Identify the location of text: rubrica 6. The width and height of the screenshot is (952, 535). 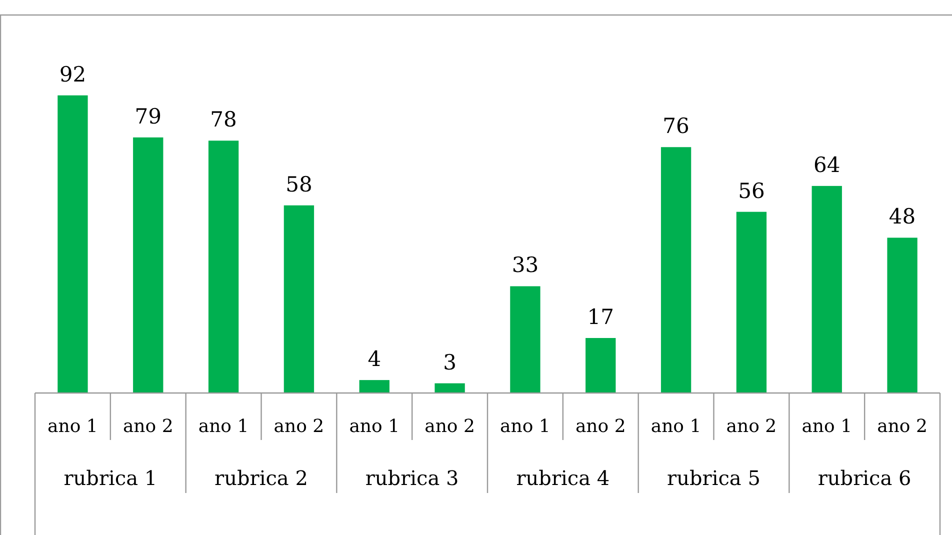
(865, 478).